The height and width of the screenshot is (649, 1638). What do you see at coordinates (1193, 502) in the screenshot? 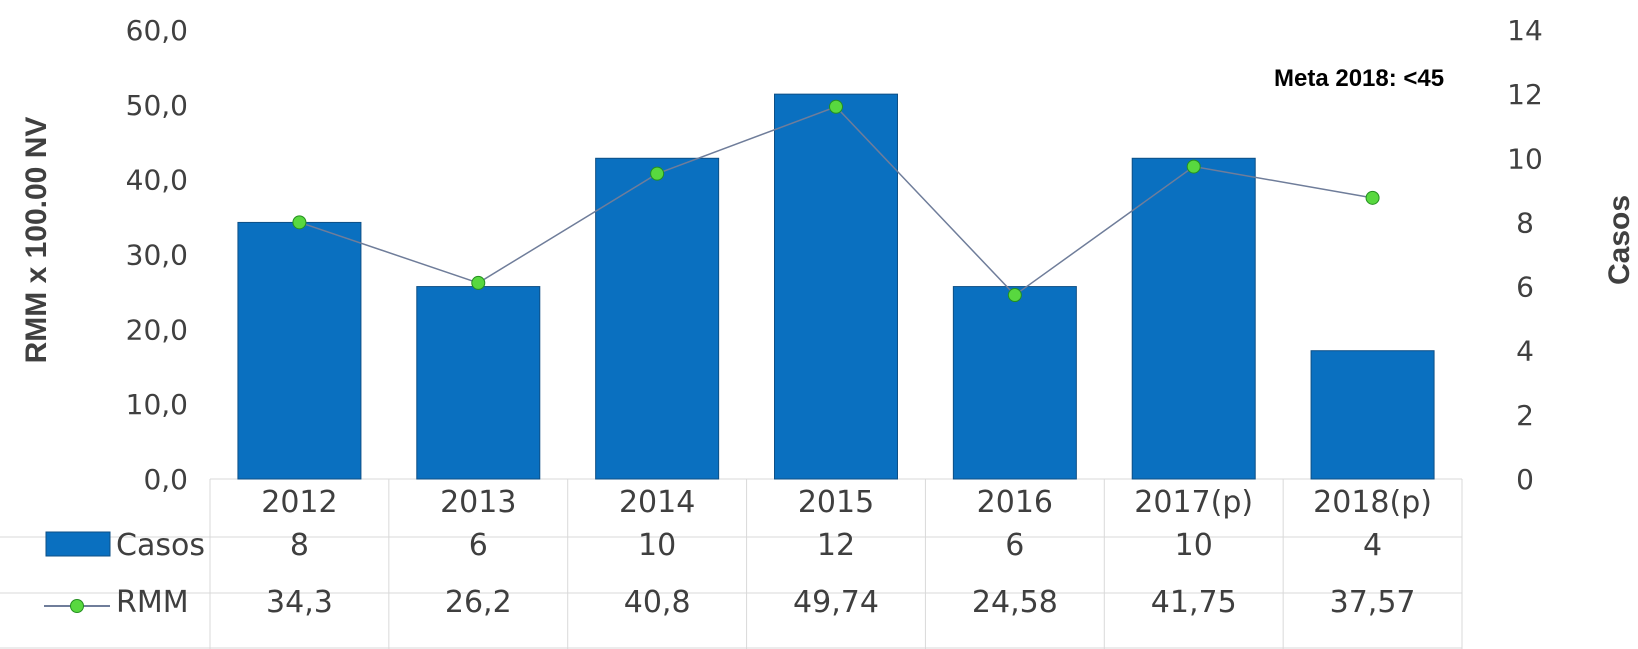
I see `category-label-2017-p-: 2017(p)` at bounding box center [1193, 502].